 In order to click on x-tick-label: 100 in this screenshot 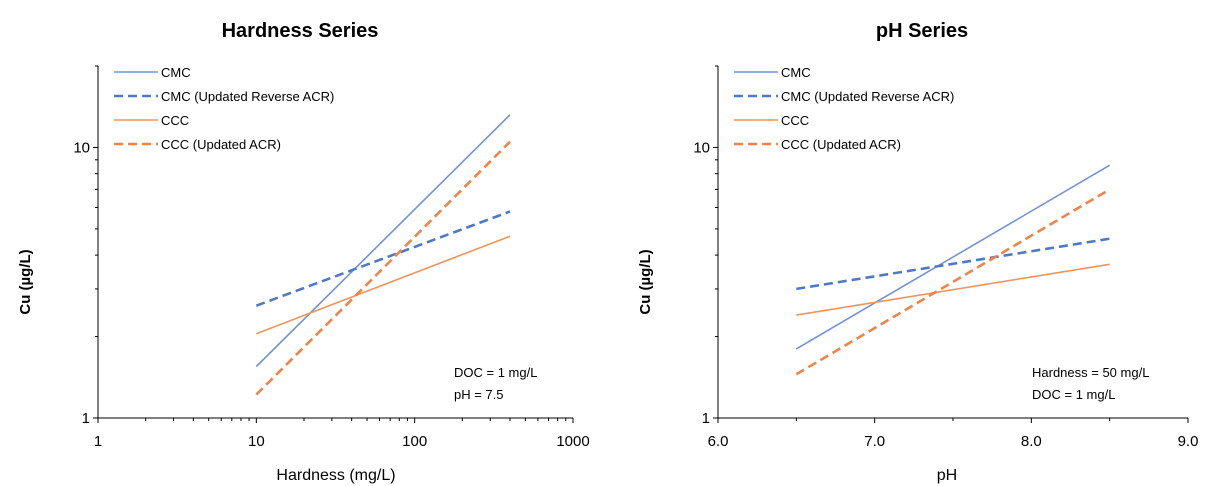, I will do `click(414, 441)`.